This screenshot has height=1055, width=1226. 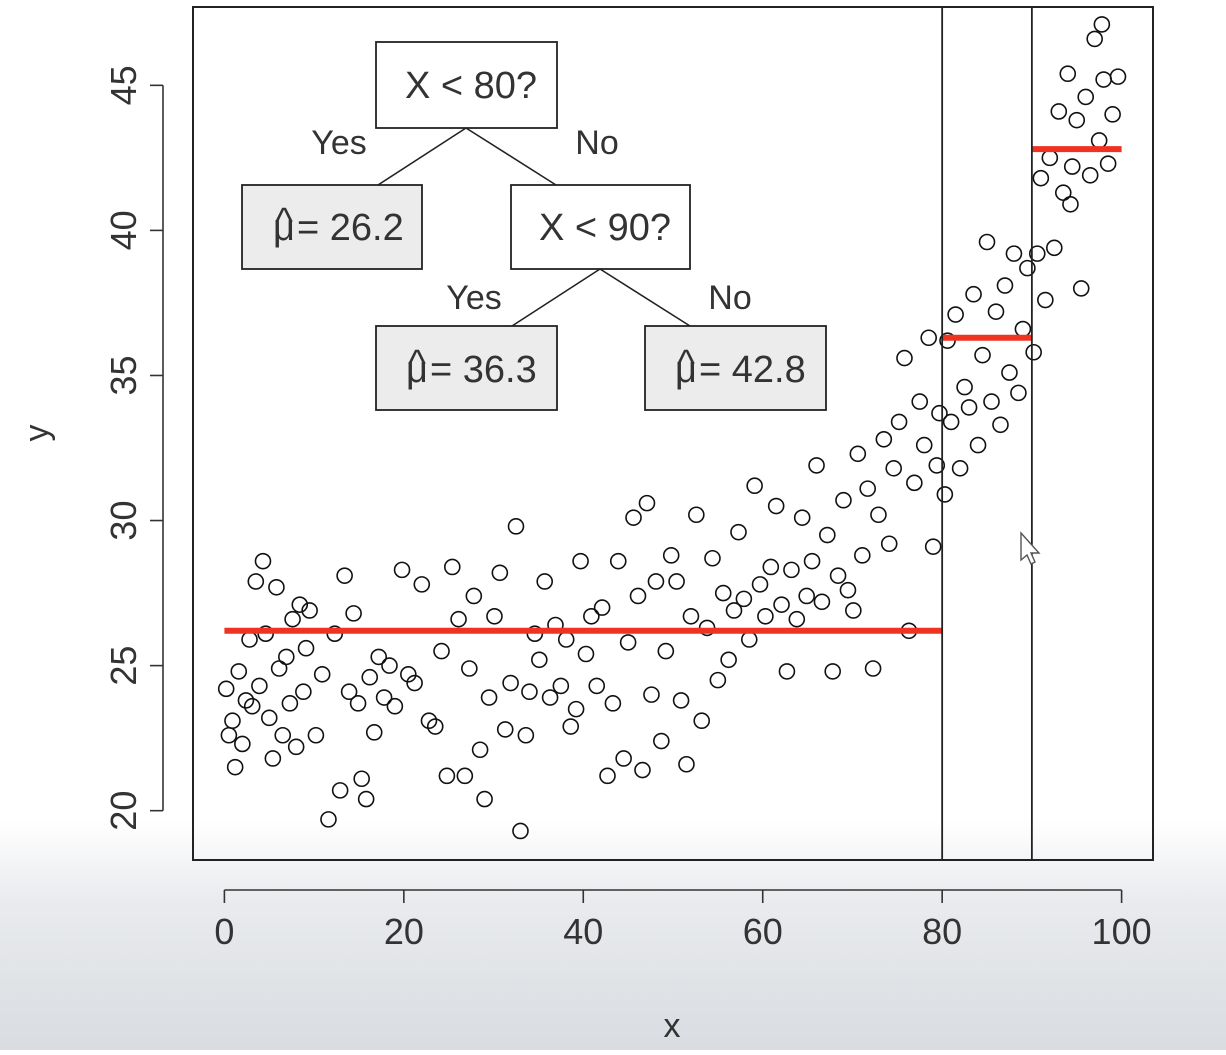 I want to click on mouse-cursor-icon, so click(x=1030, y=548).